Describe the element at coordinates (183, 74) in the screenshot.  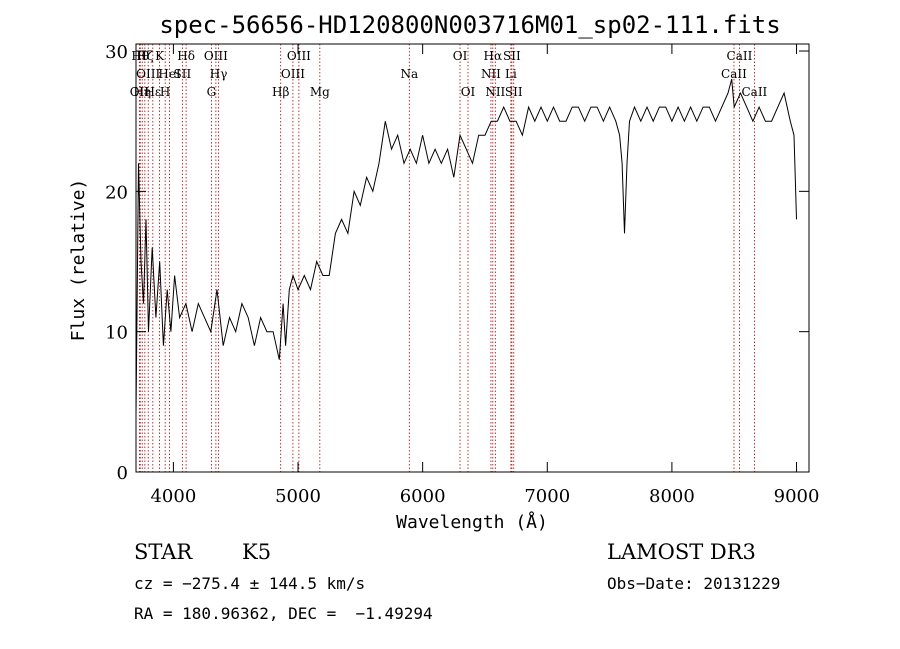
I see `line-label-9: SII` at that location.